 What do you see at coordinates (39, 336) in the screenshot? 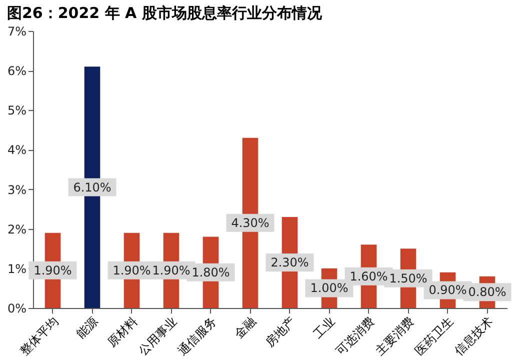
I see `x-tick-label: 整体平均` at bounding box center [39, 336].